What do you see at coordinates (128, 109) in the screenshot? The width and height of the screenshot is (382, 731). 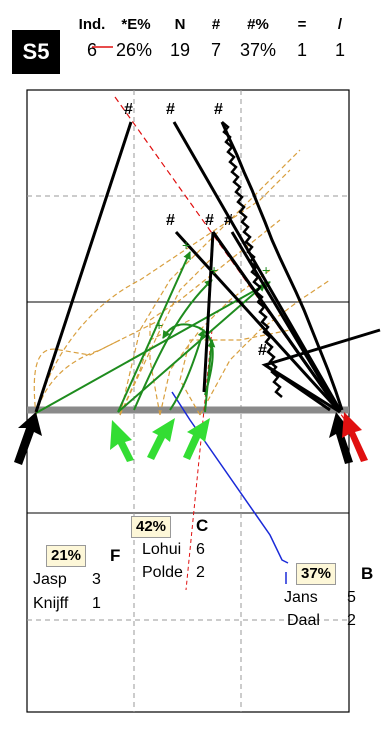 I see `hash-marker-1: #` at bounding box center [128, 109].